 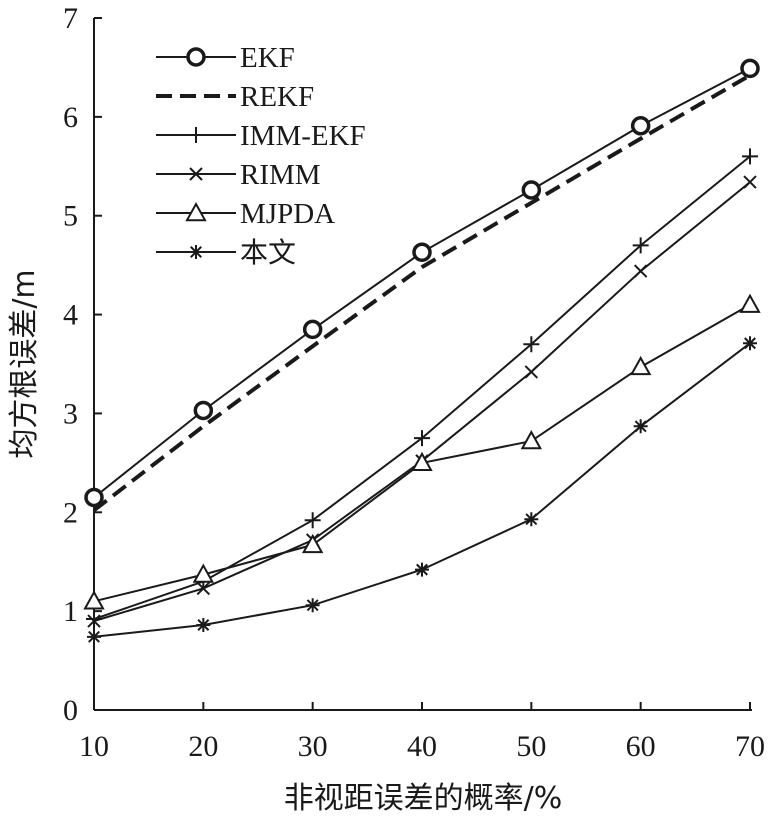 I want to click on x-axis-title: 非视距误差的概率/%, so click(x=423, y=798).